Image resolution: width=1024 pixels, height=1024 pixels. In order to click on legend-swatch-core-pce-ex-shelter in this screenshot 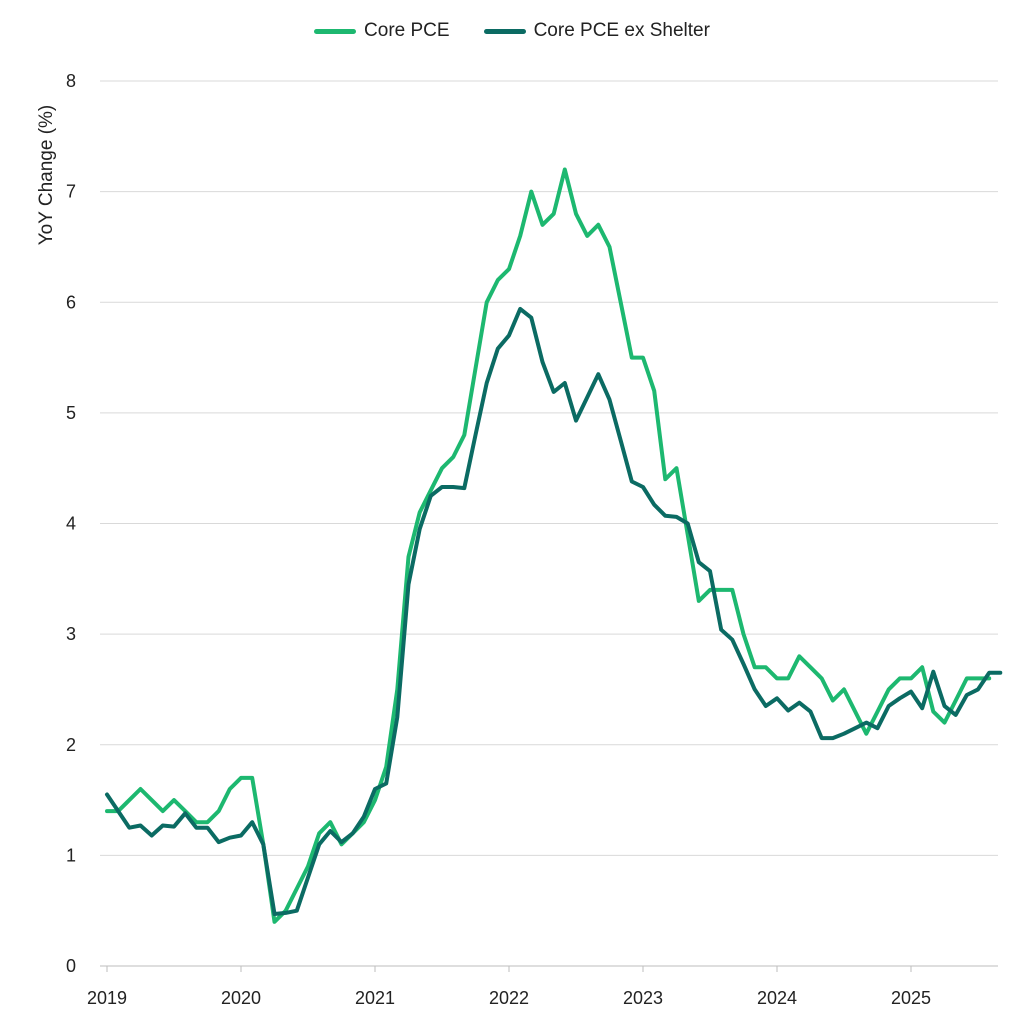, I will do `click(504, 31)`.